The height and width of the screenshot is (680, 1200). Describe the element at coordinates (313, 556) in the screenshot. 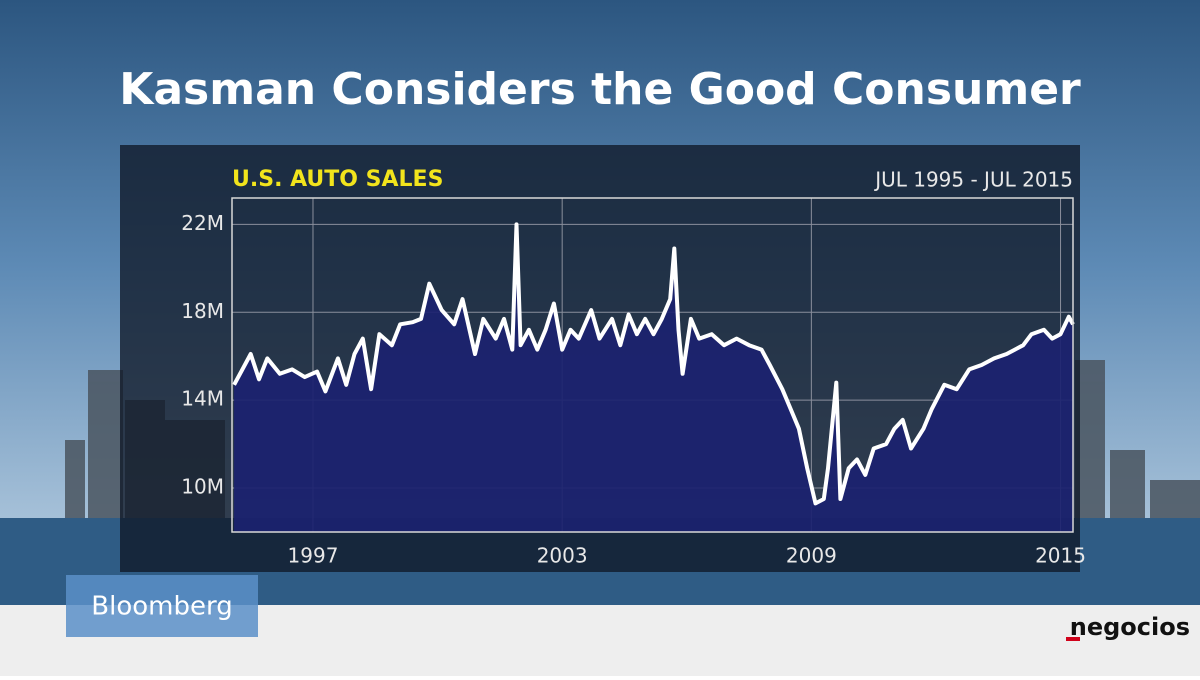

I see `x-tick-label: 1997` at that location.